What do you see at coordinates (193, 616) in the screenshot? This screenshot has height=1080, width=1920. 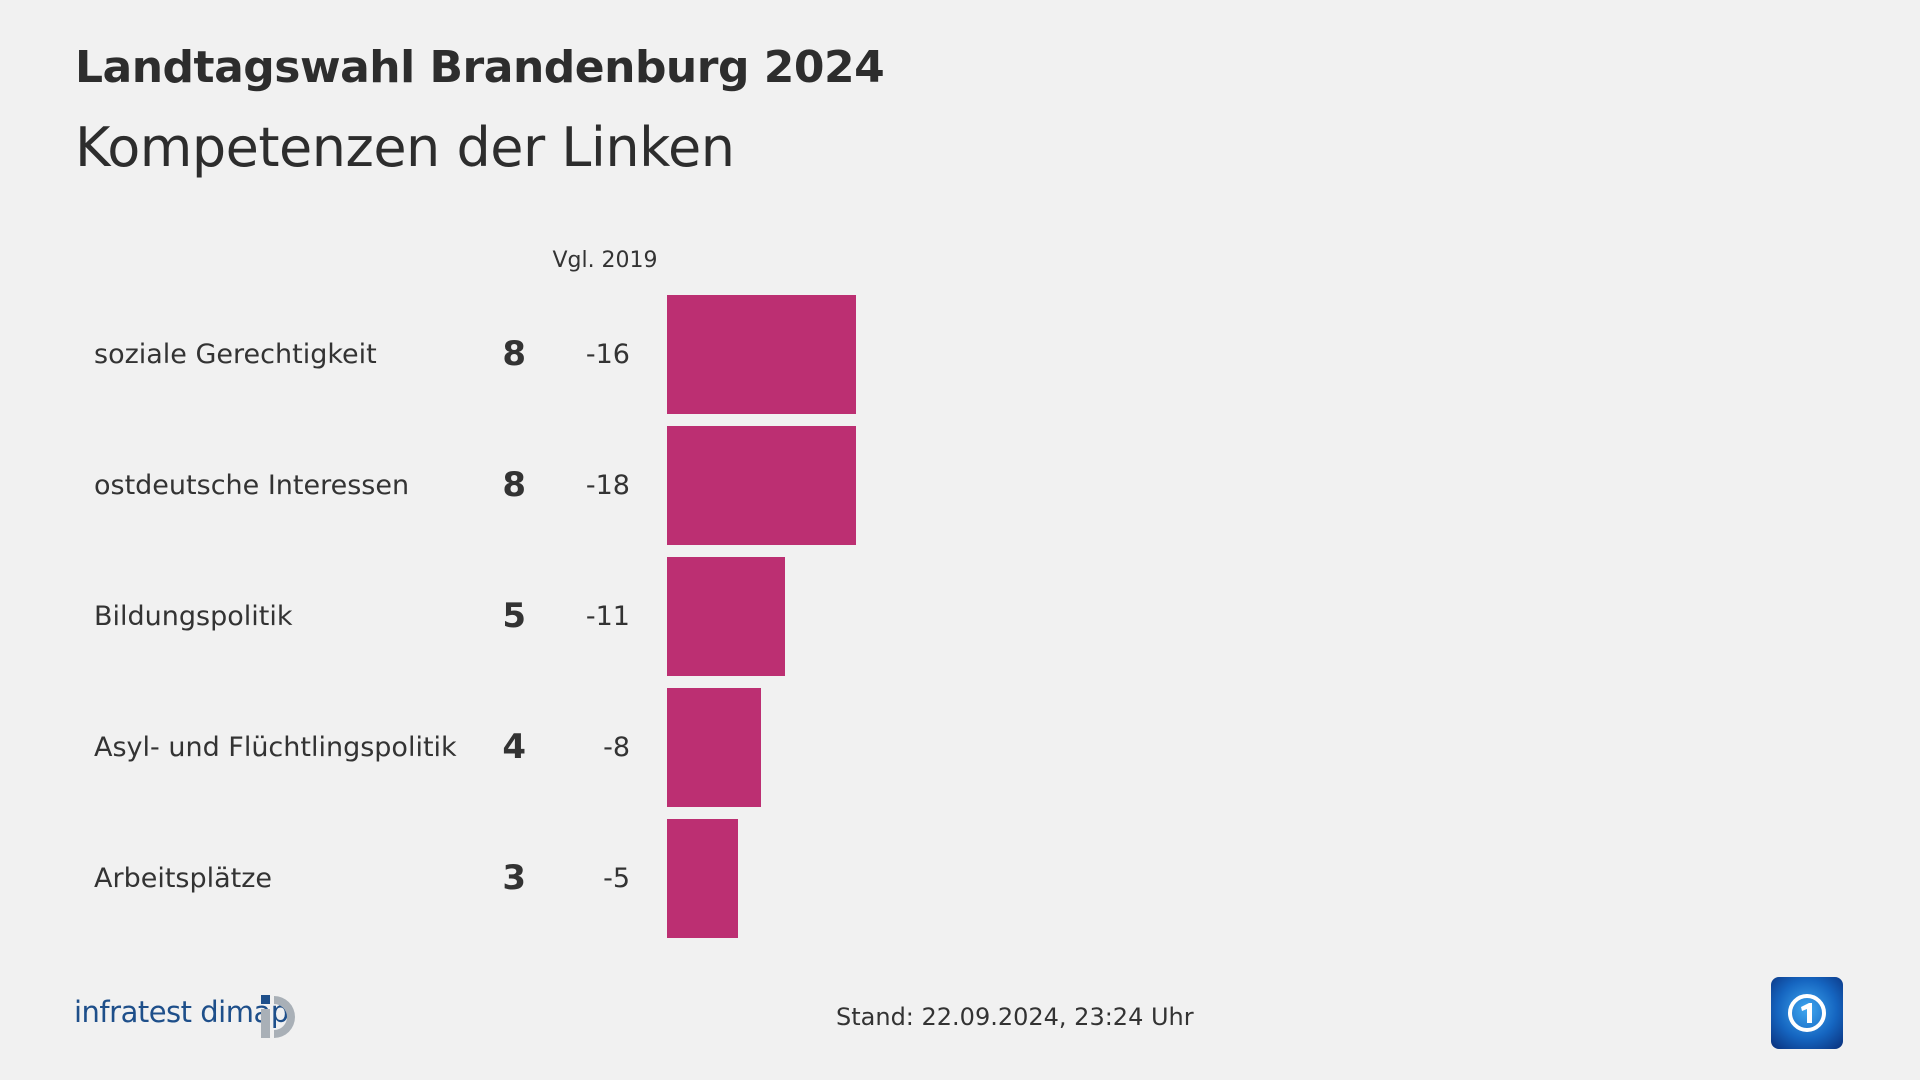 I see `category-label: Bildungspolitik` at bounding box center [193, 616].